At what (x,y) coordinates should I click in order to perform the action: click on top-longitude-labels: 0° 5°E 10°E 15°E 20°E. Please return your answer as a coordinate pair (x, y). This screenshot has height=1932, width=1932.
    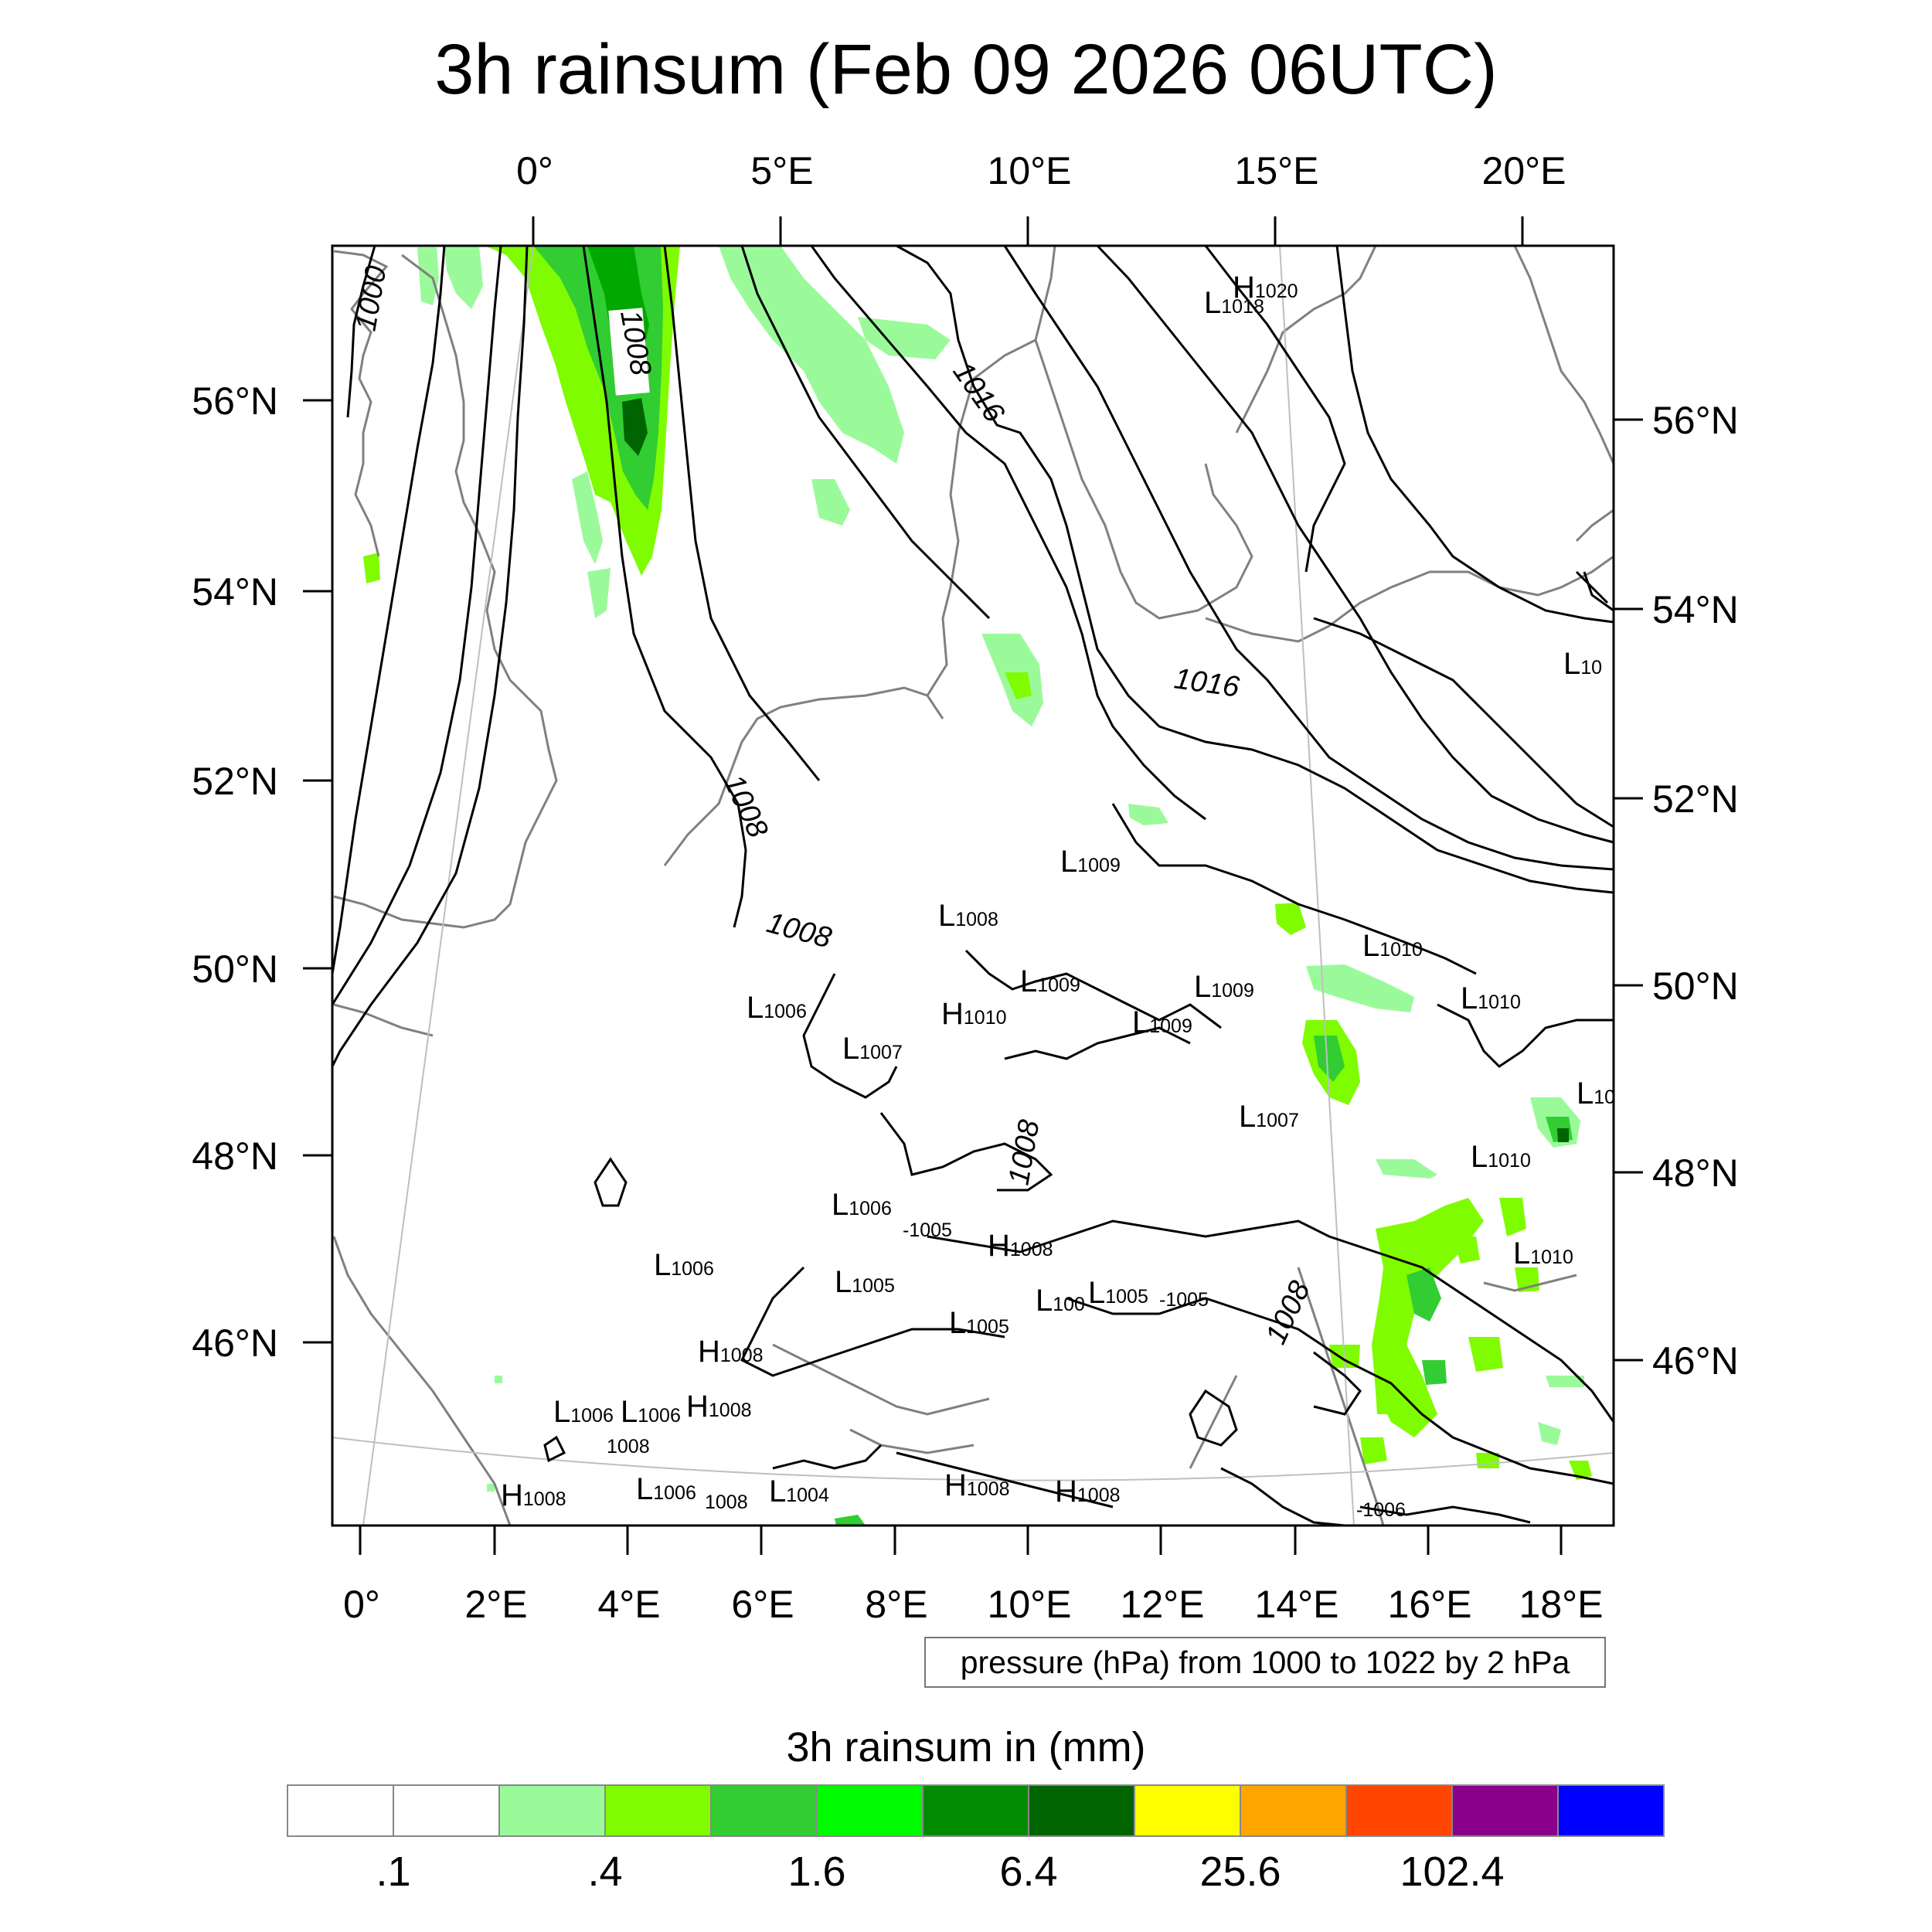
    Looking at the image, I should click on (1041, 170).